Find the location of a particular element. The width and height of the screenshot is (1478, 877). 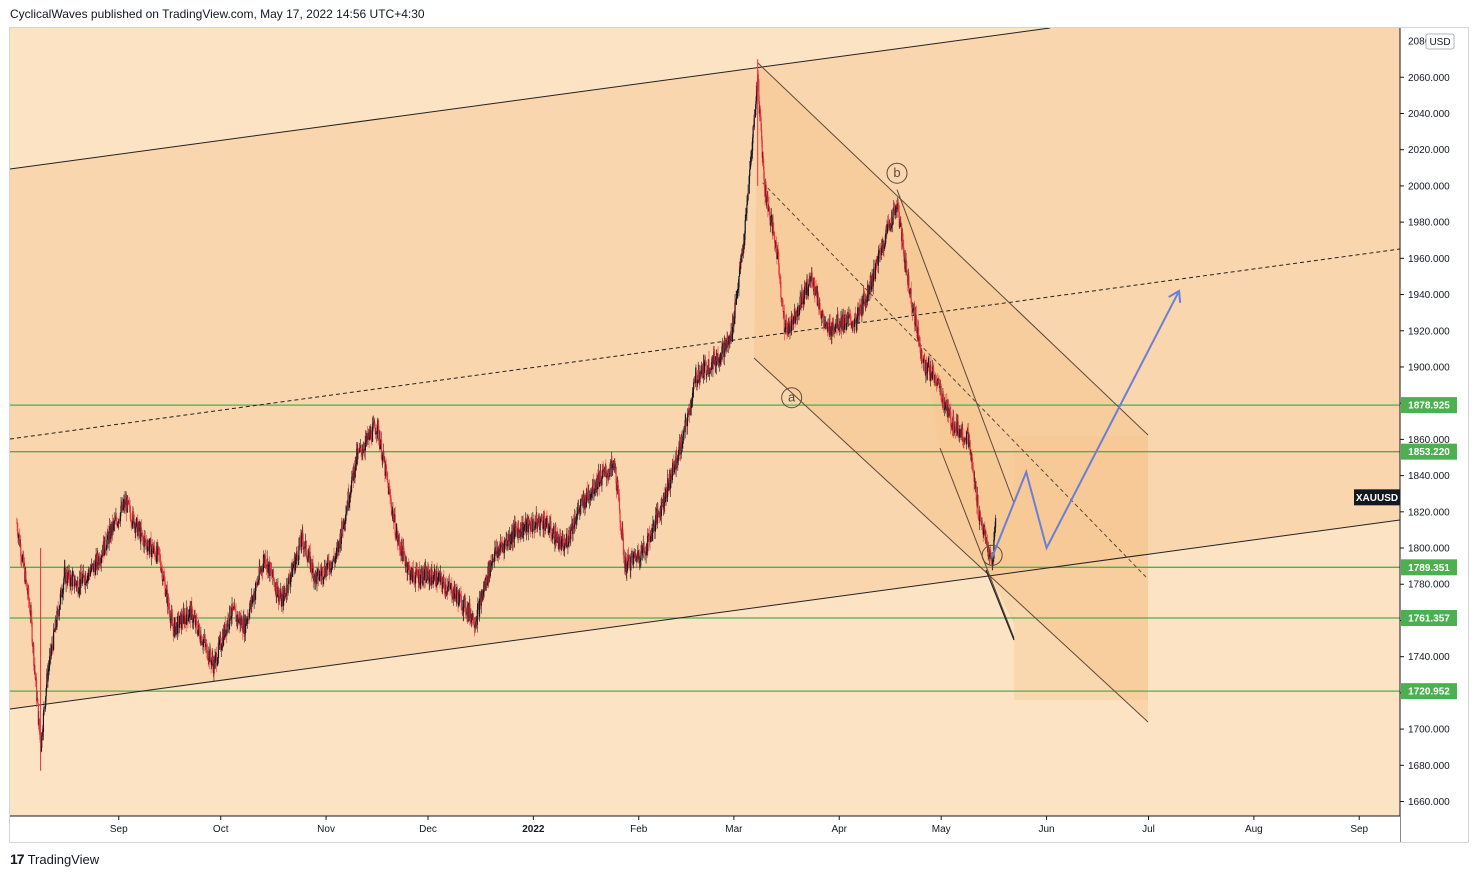

x-tick-label-0: Sep is located at coordinates (119, 829).